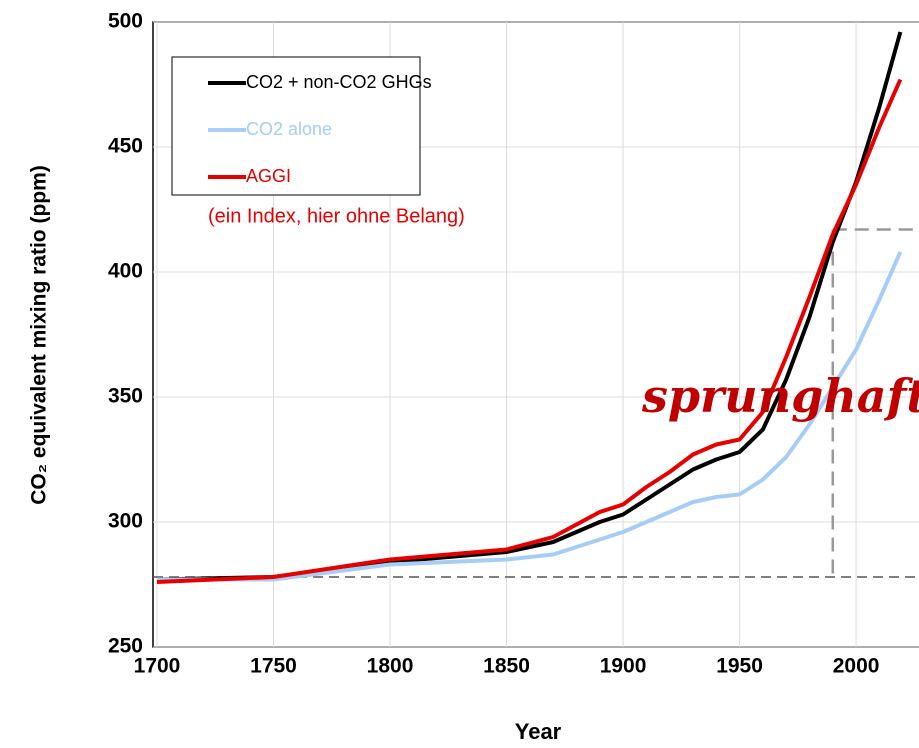  I want to click on y-tick-label: 500, so click(125, 21).